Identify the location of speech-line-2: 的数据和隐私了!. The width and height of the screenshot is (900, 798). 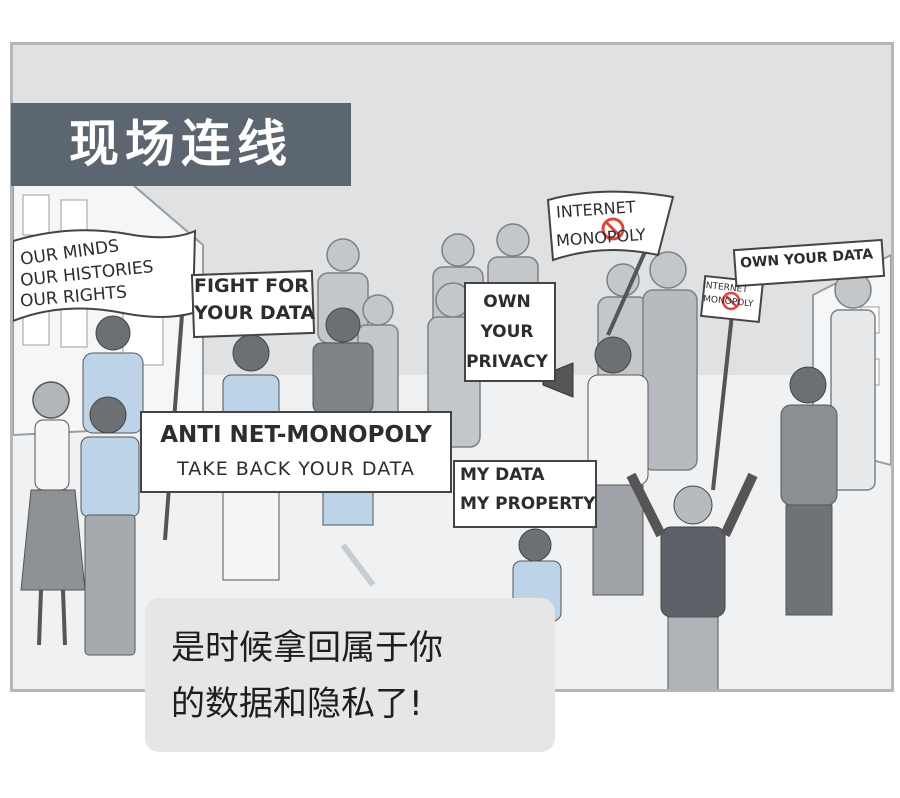
(297, 704).